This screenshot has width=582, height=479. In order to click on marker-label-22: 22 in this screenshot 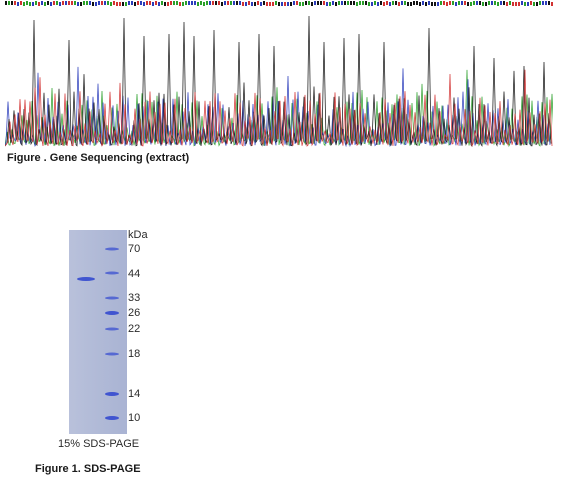, I will do `click(134, 329)`.